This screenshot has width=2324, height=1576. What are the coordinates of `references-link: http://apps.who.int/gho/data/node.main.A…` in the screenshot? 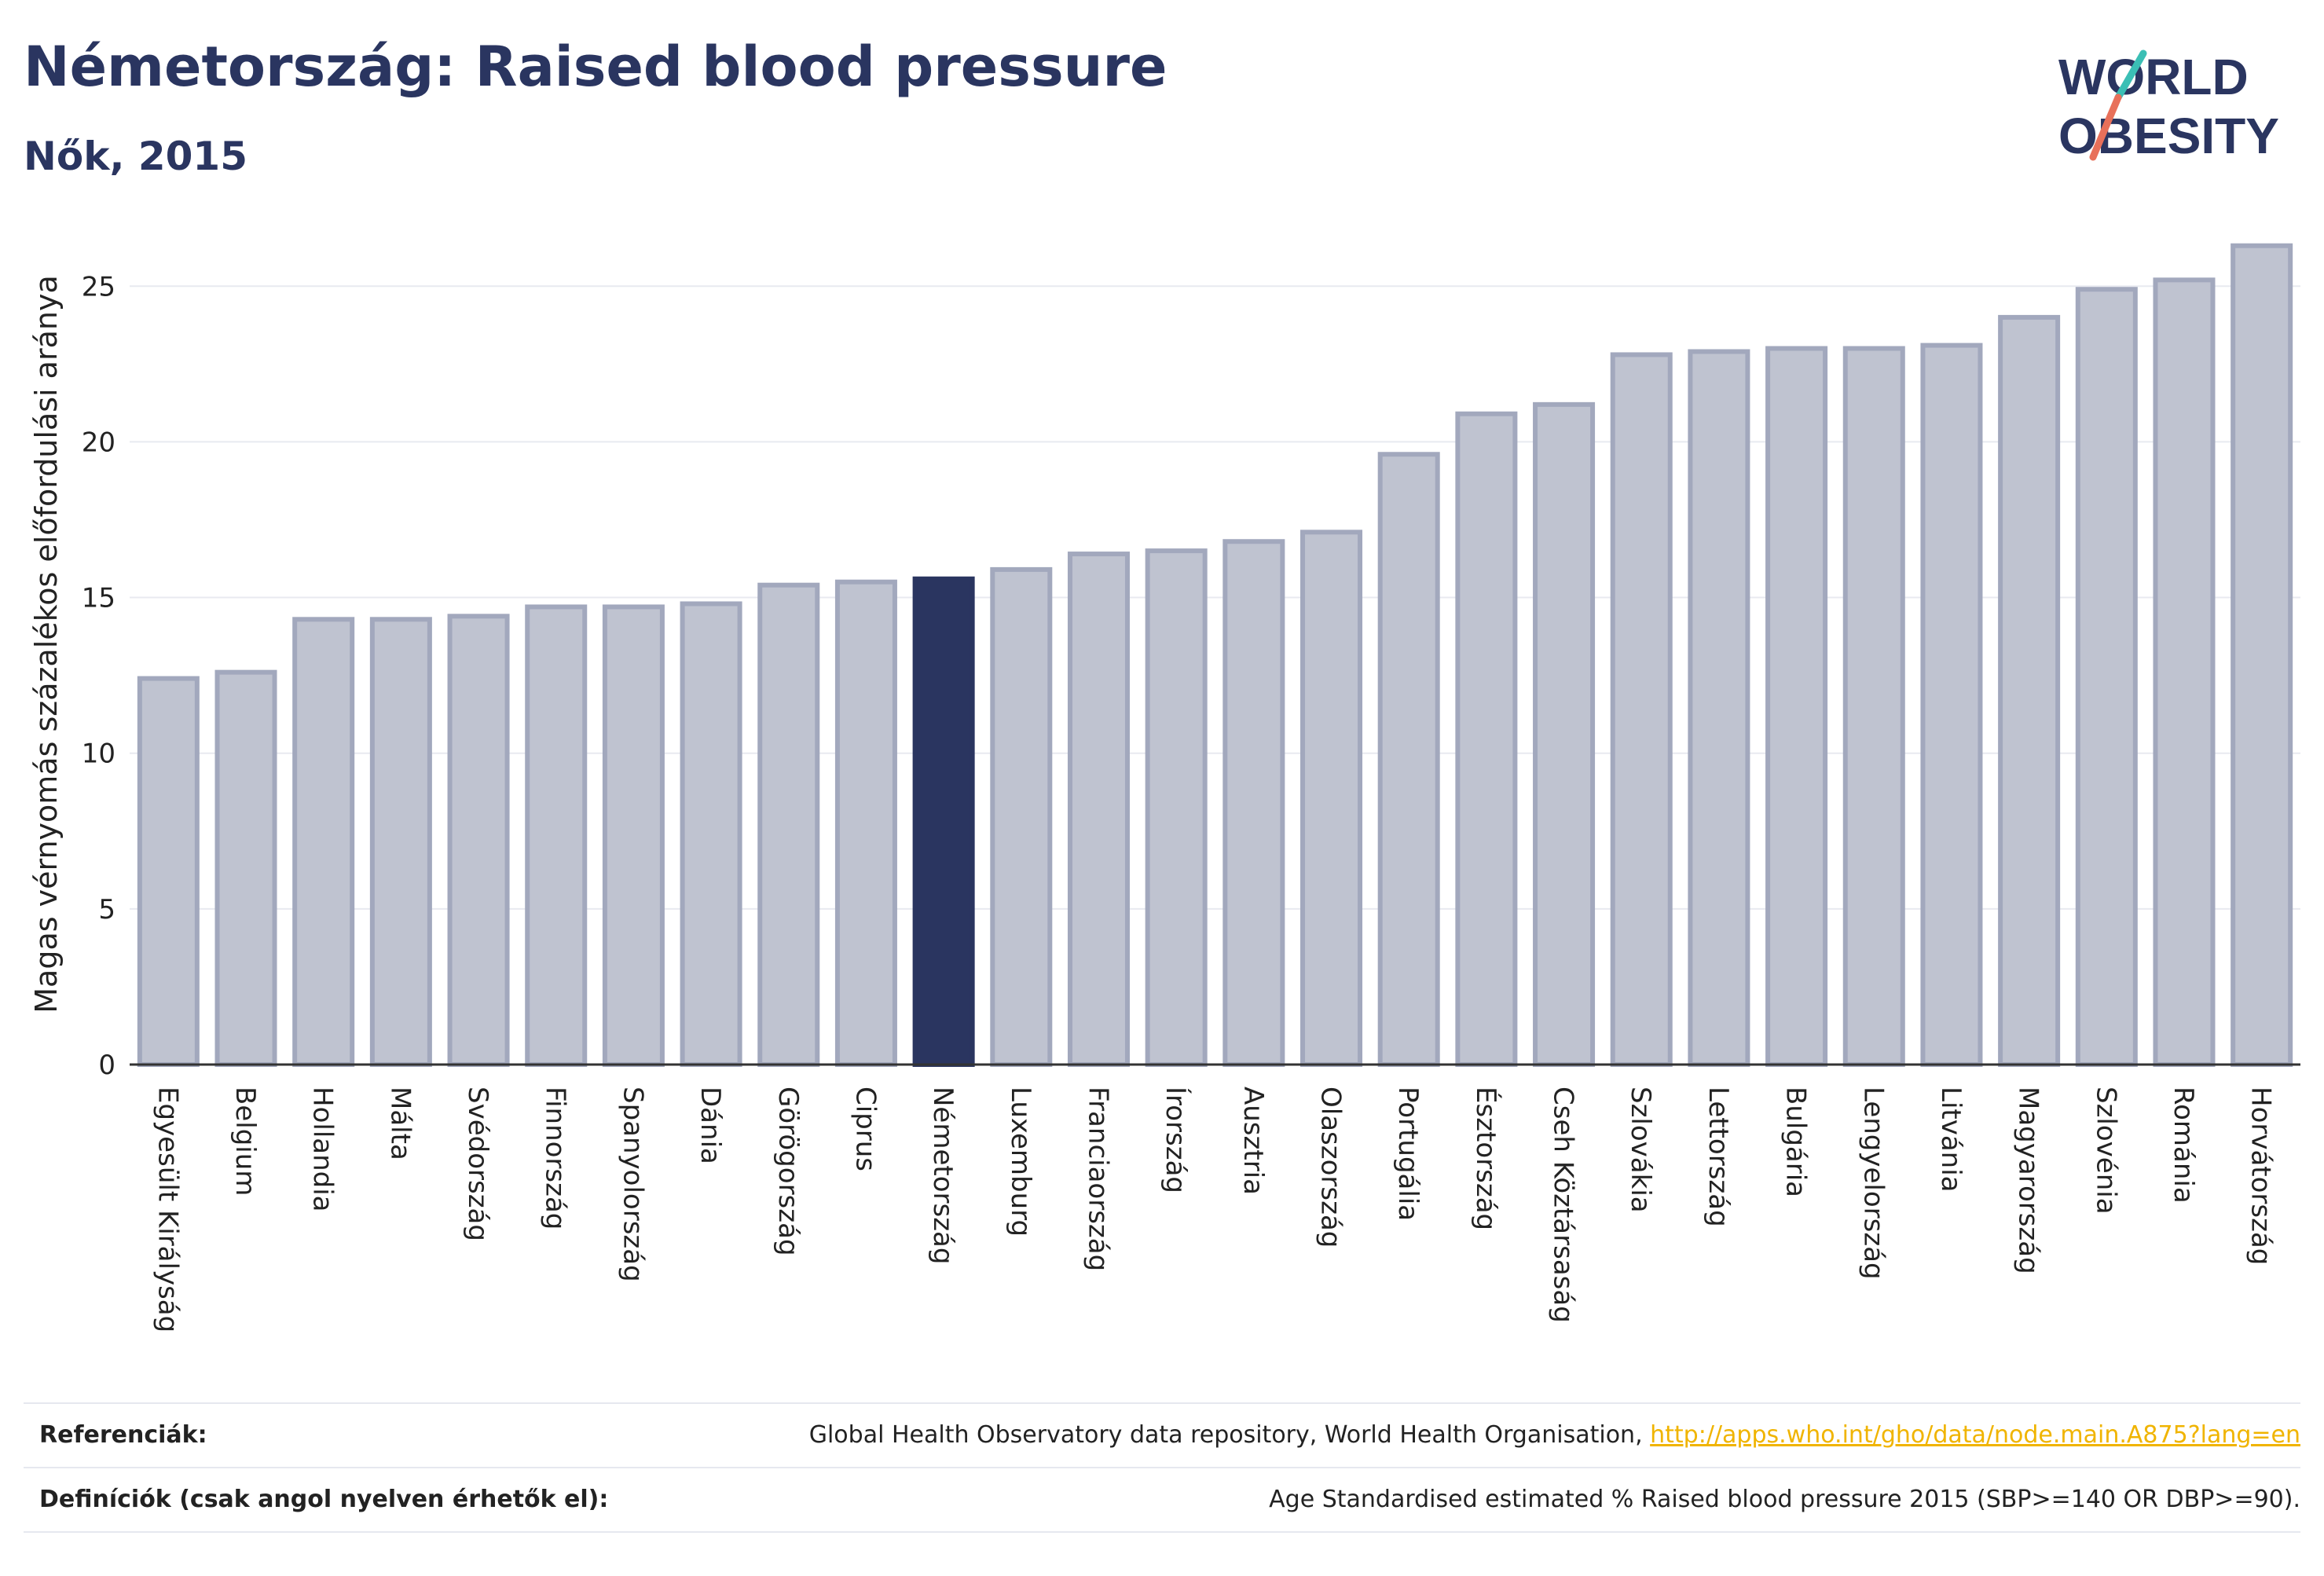 It's located at (1975, 1435).